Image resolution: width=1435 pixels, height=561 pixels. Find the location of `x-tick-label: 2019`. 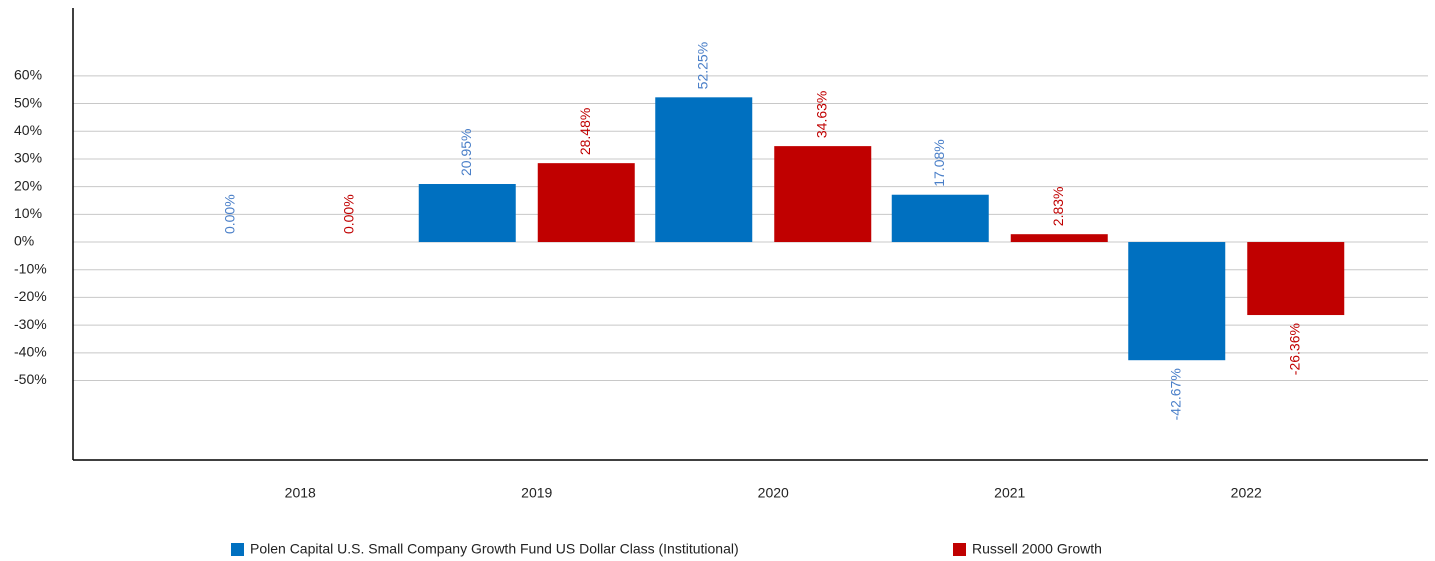

x-tick-label: 2019 is located at coordinates (536, 493).